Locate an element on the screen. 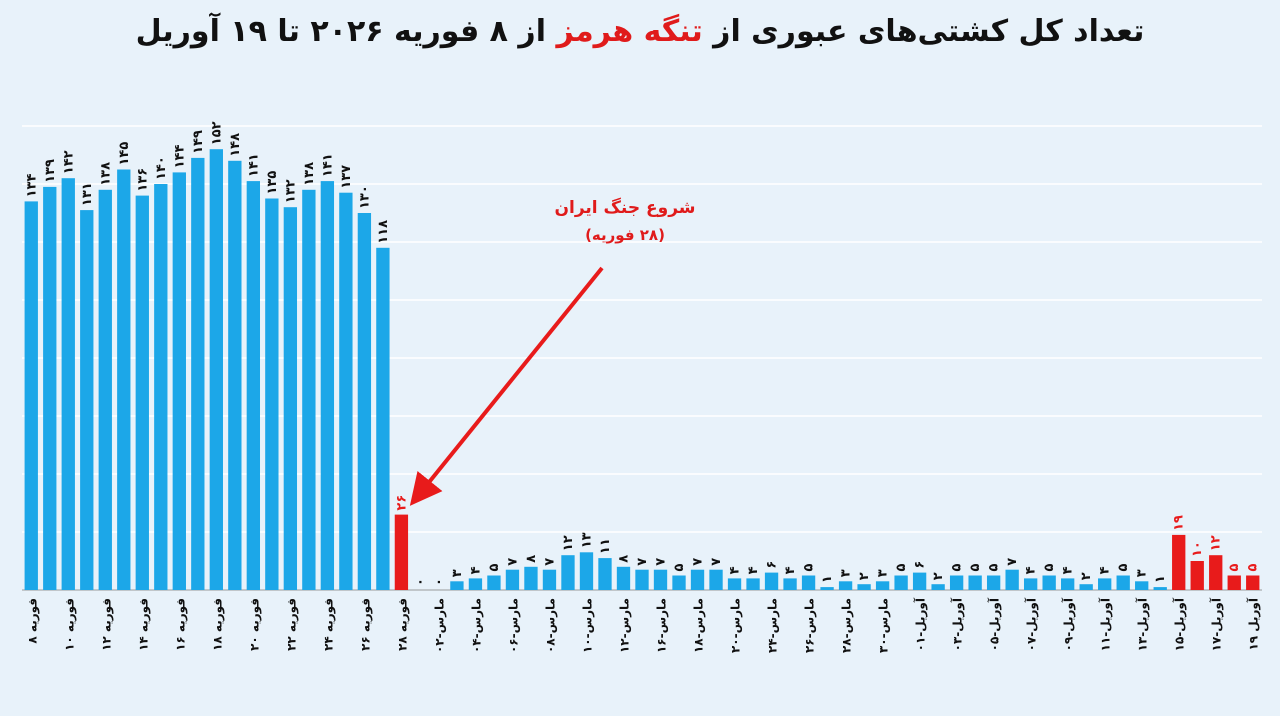  bar-value-label: ۸ is located at coordinates (623, 559).